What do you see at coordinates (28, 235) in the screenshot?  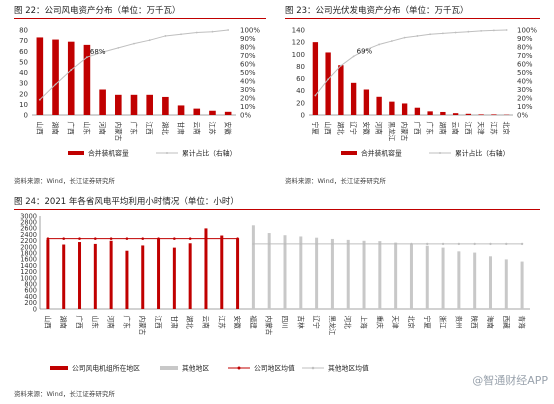 I see `y-tick-label: 2400` at bounding box center [28, 235].